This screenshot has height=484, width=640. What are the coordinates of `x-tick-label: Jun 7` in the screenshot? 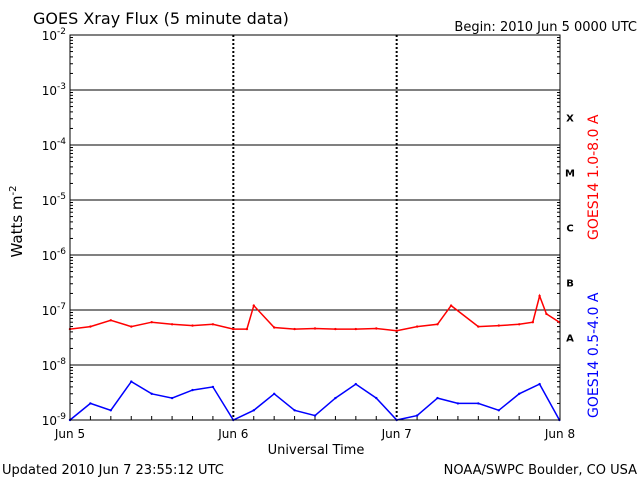 It's located at (396, 434).